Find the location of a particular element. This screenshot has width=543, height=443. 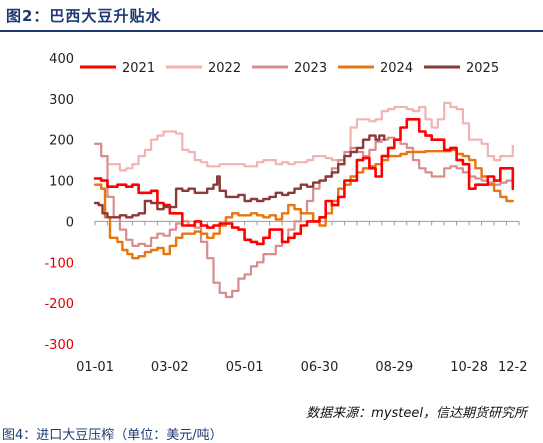

y-axis-labels: -300 -200 -100 0 100 200 300 400 is located at coordinates (59, 202).